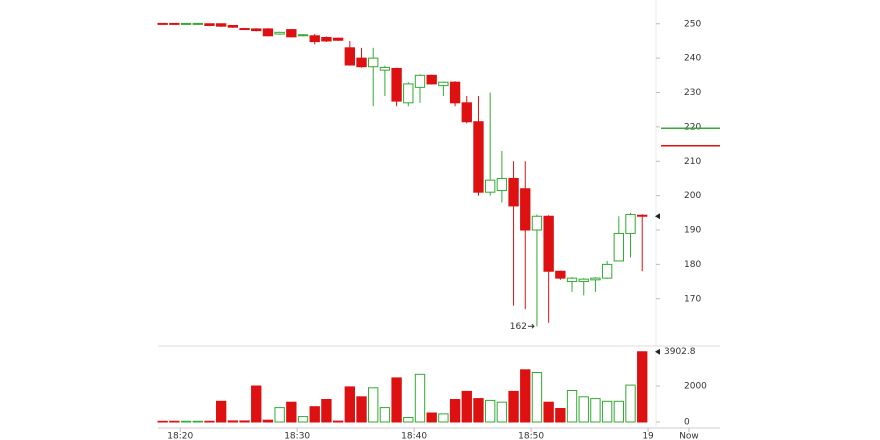 The height and width of the screenshot is (440, 880). Describe the element at coordinates (692, 127) in the screenshot. I see `y-tick-label: 220` at that location.